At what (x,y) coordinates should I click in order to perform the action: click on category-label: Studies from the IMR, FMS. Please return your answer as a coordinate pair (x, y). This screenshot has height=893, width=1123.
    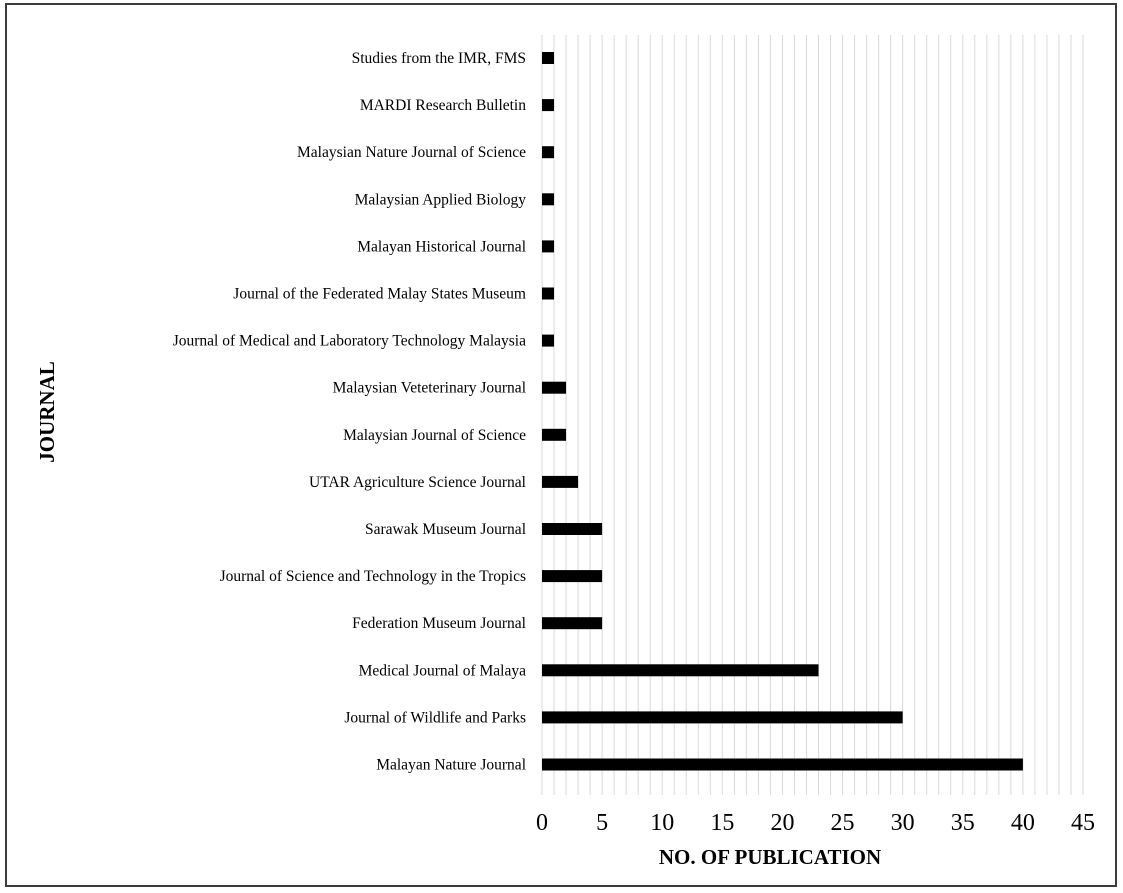
    Looking at the image, I should click on (439, 58).